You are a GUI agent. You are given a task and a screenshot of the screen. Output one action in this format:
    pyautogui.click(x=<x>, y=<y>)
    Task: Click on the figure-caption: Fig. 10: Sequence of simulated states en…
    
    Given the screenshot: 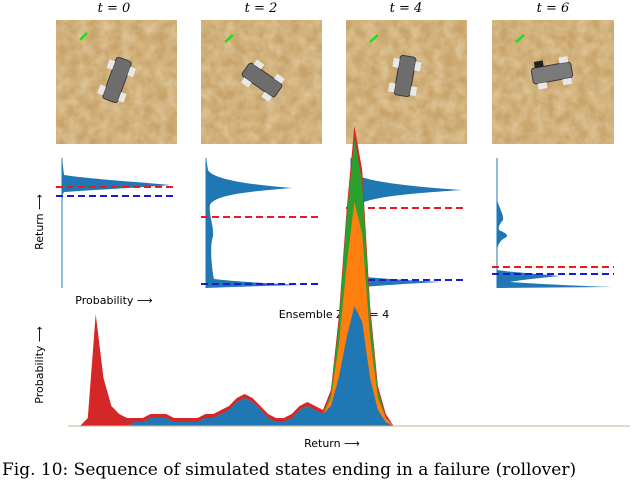 What is the action you would take?
    pyautogui.click(x=289, y=470)
    